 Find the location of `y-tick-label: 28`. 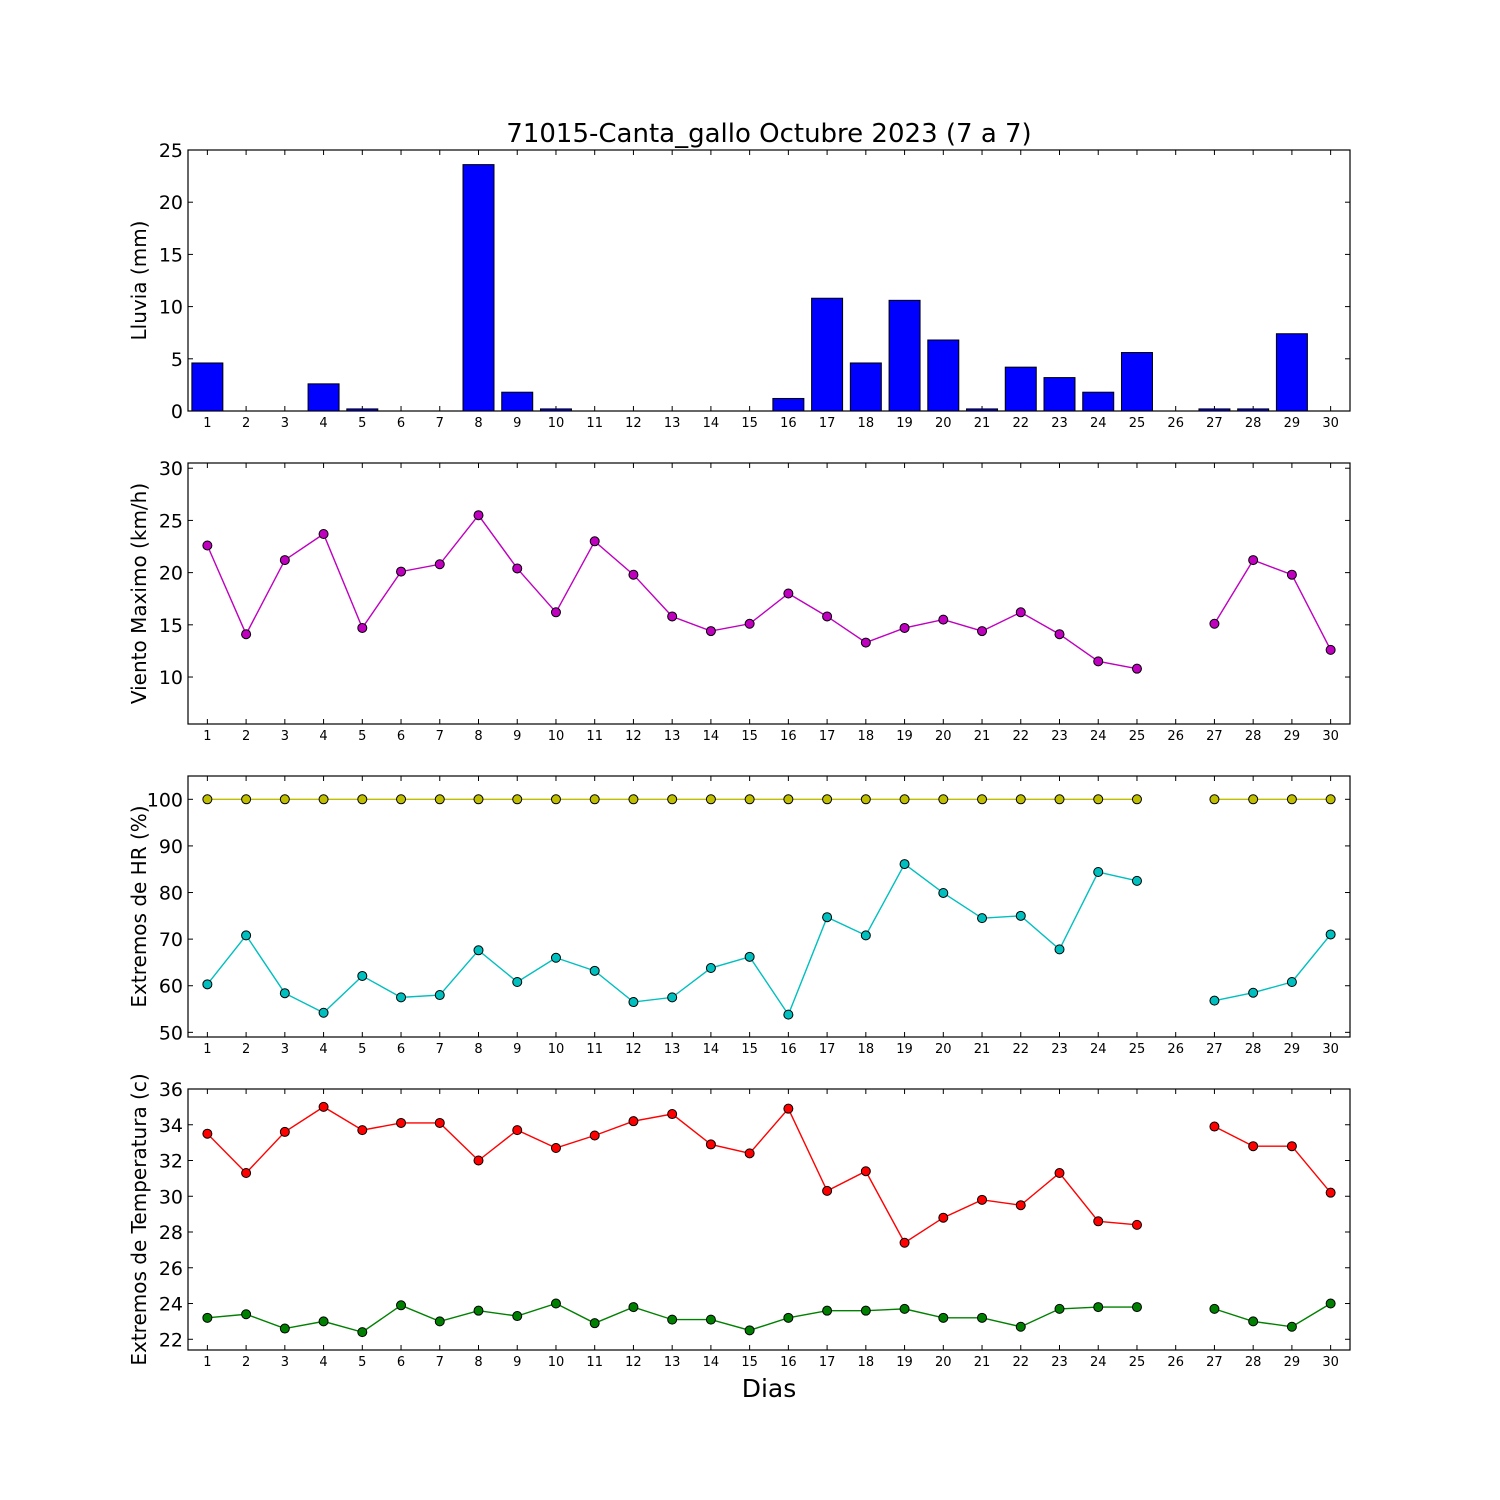

y-tick-label: 28 is located at coordinates (171, 1233).